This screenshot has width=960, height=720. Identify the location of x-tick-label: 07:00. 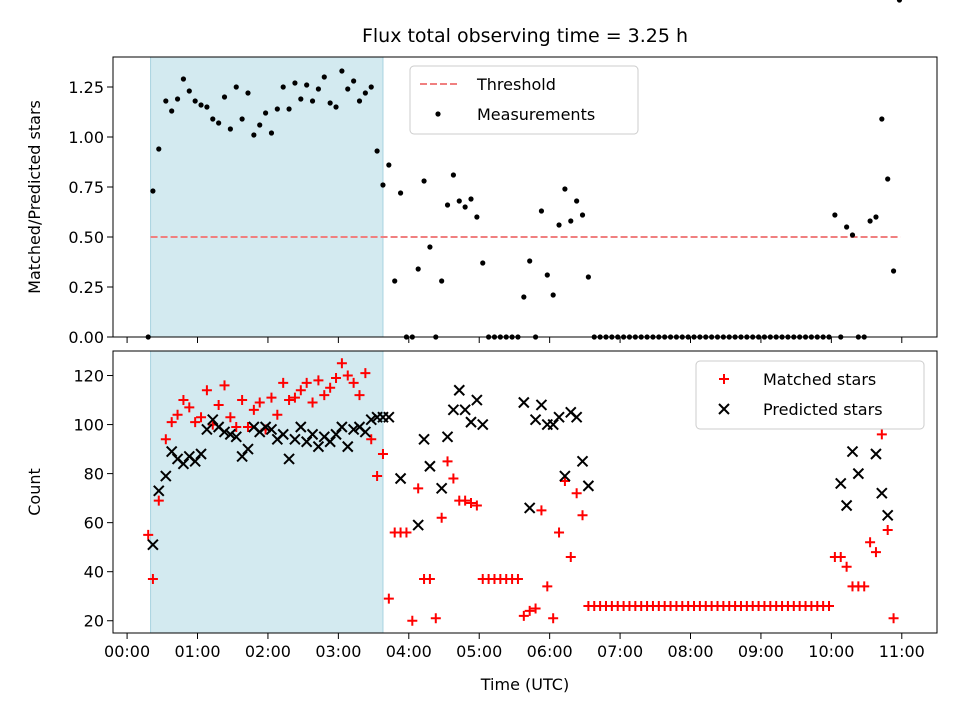
(620, 651).